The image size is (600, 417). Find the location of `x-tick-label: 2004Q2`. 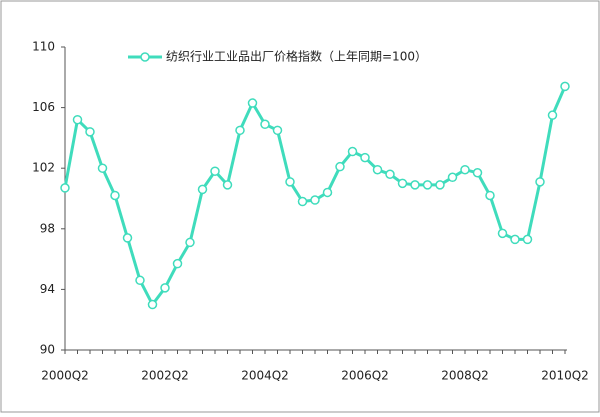

x-tick-label: 2004Q2 is located at coordinates (265, 376).